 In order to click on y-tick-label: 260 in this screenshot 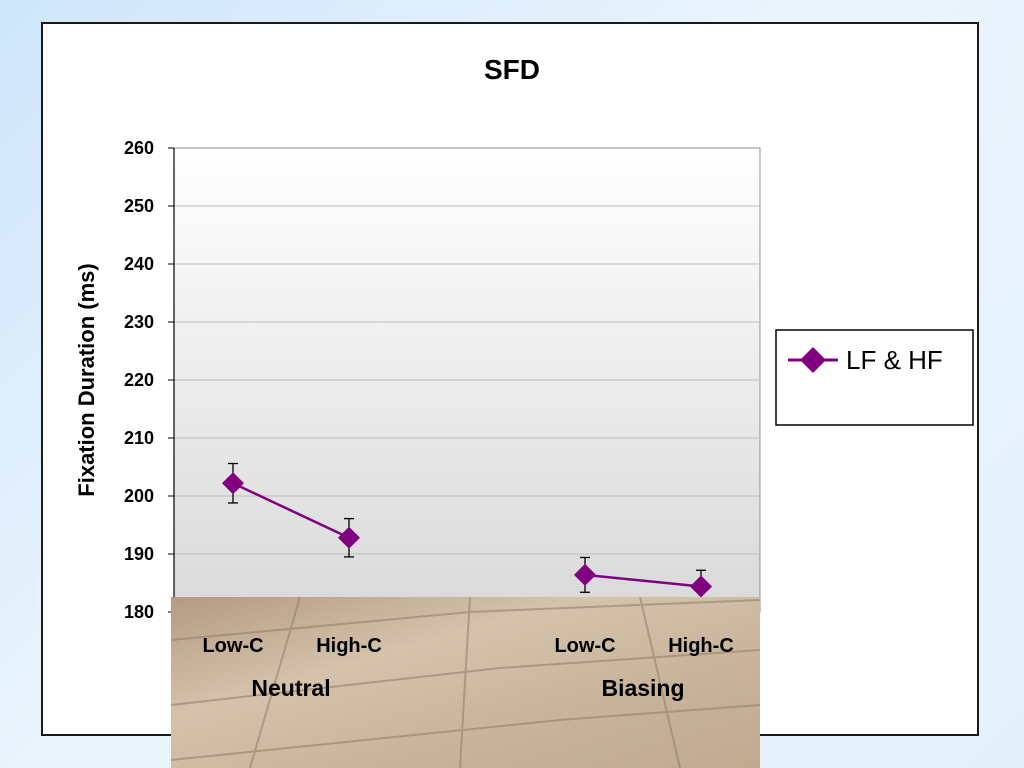, I will do `click(139, 148)`.